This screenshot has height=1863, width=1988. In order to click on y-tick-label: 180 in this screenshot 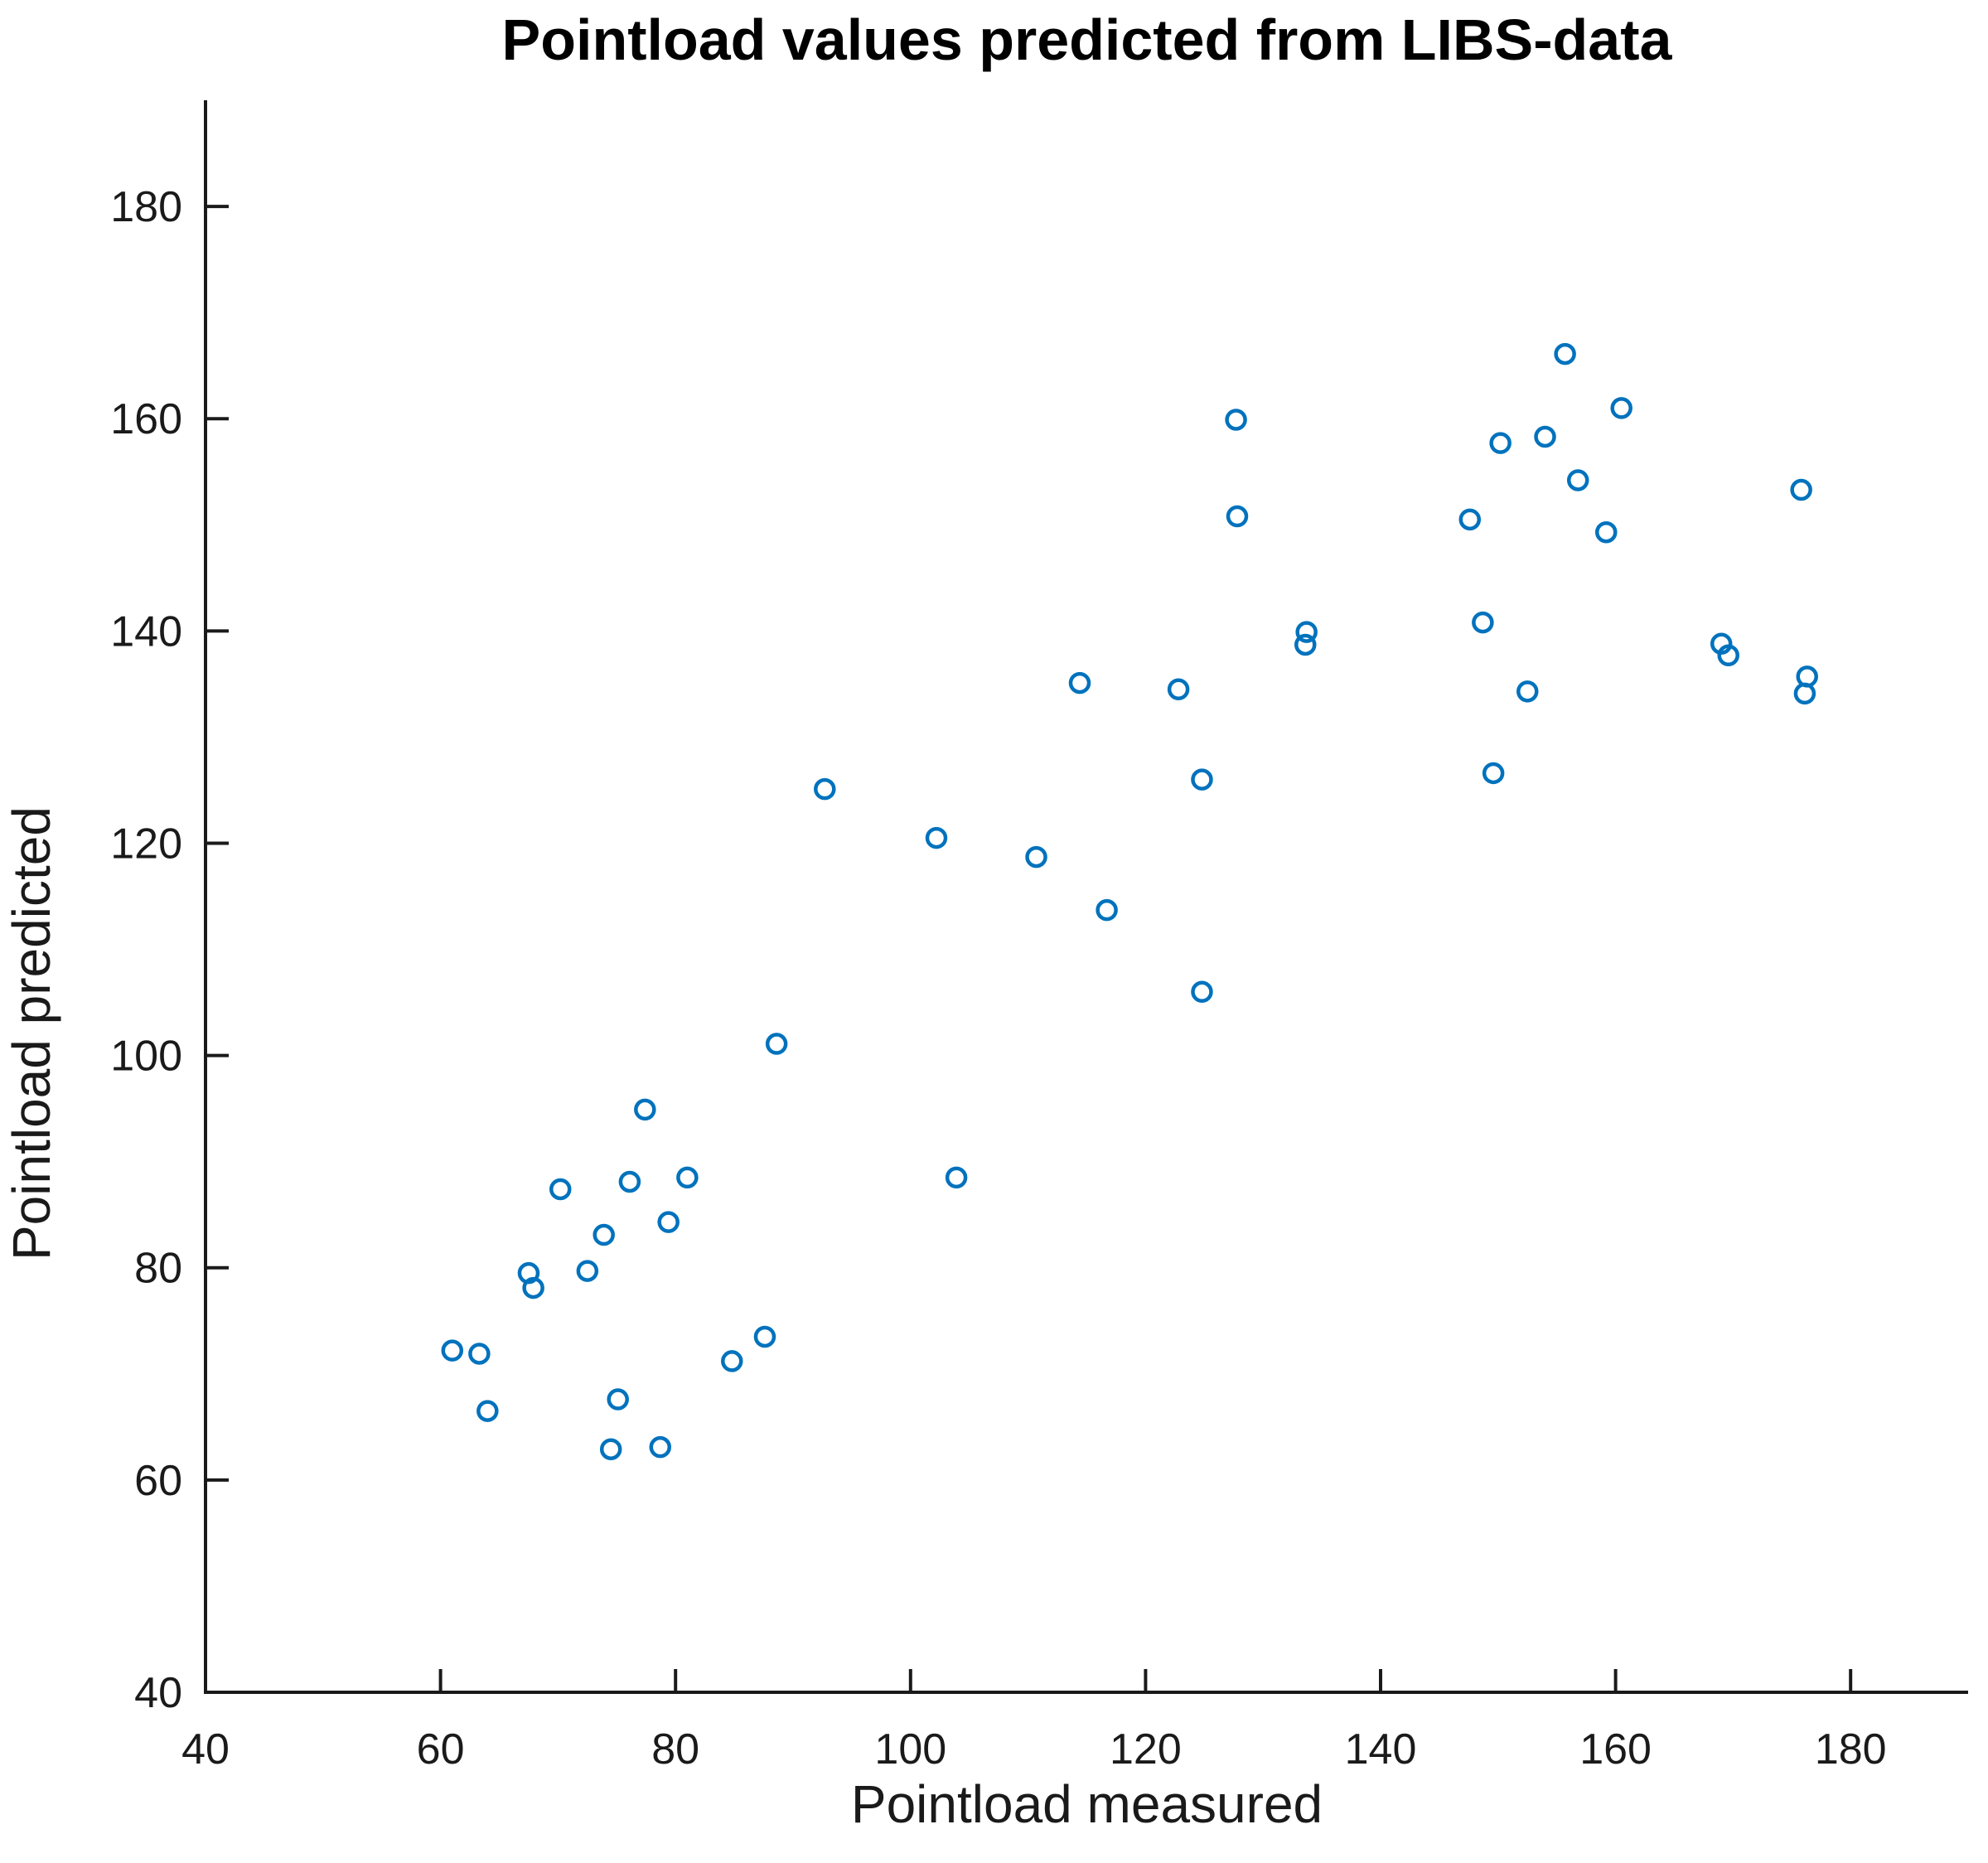, I will do `click(146, 207)`.